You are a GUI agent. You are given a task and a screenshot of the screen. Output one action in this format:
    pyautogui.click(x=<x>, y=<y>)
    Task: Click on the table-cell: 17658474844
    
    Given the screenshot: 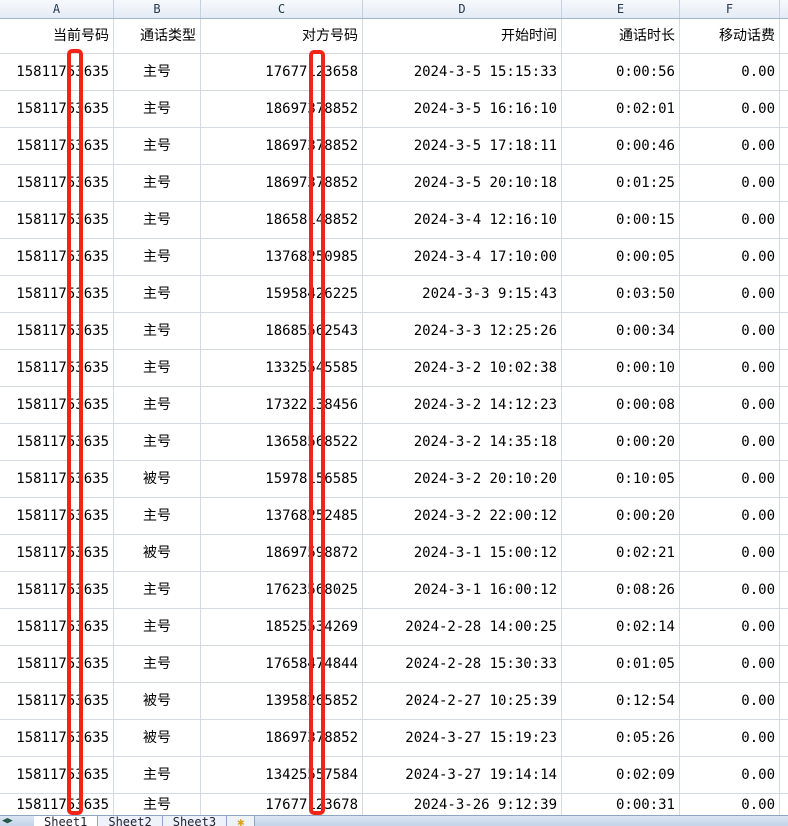 What is the action you would take?
    pyautogui.click(x=282, y=664)
    